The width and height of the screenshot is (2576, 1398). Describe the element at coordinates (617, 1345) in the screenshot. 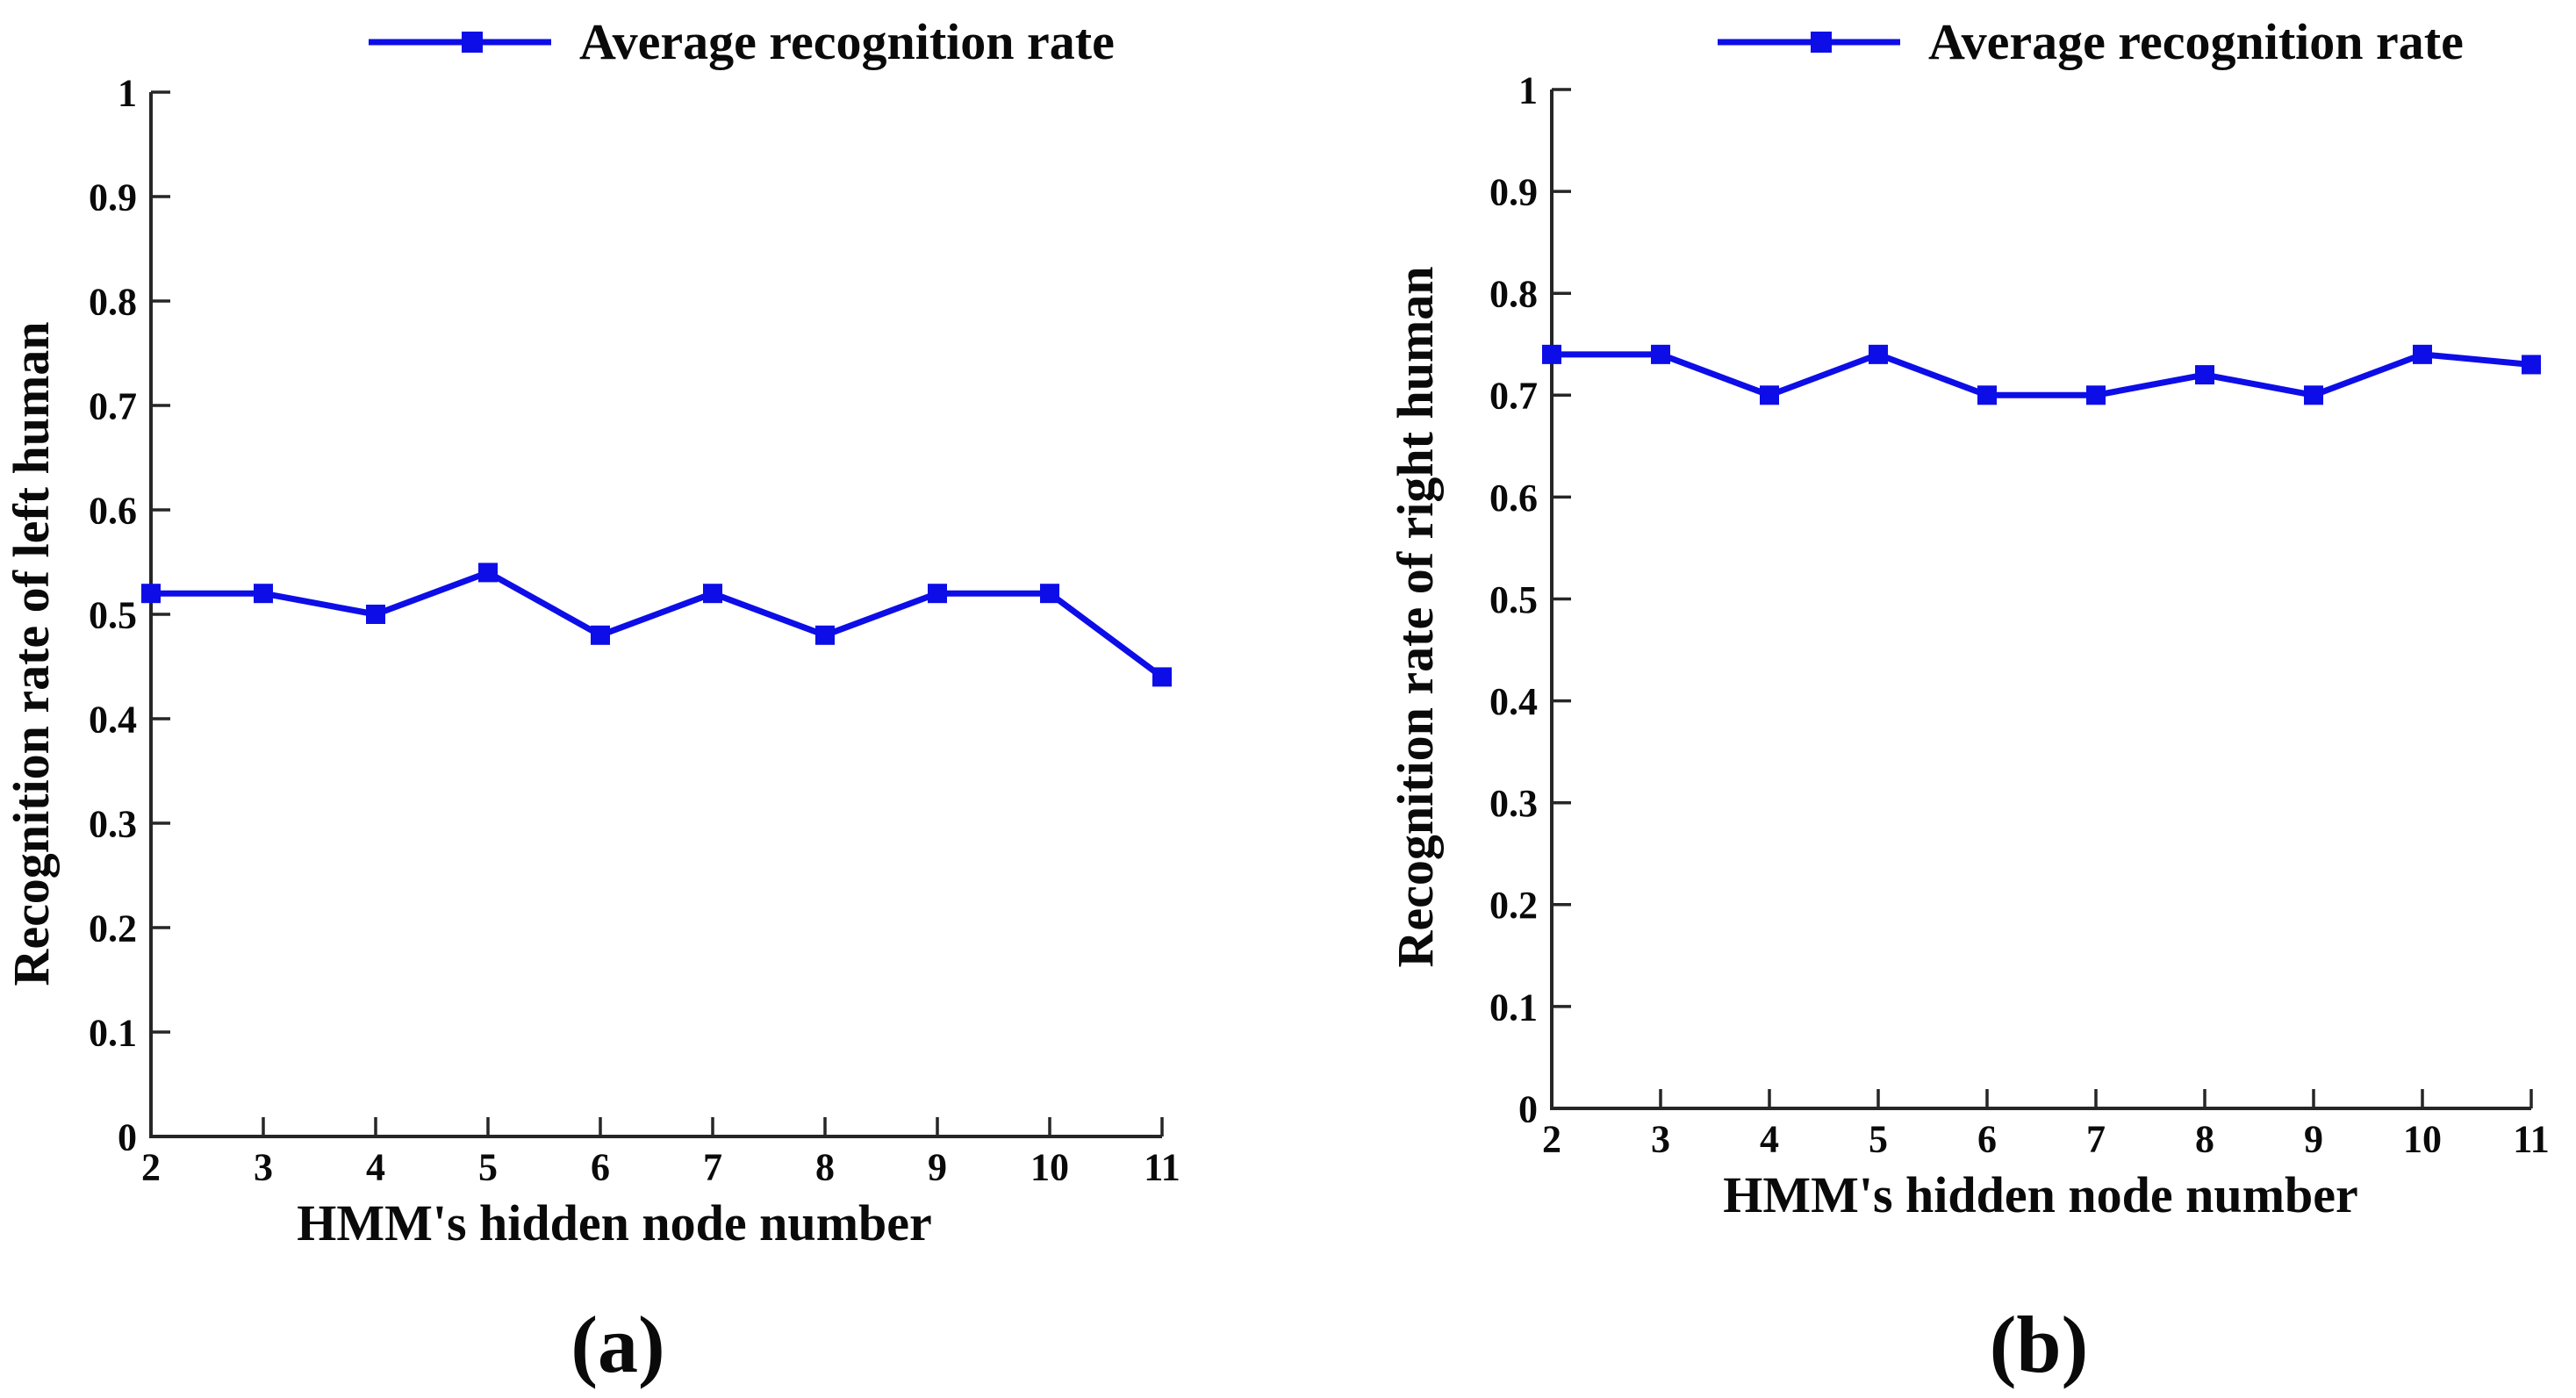

I see `panel-caption-a: (a)` at that location.